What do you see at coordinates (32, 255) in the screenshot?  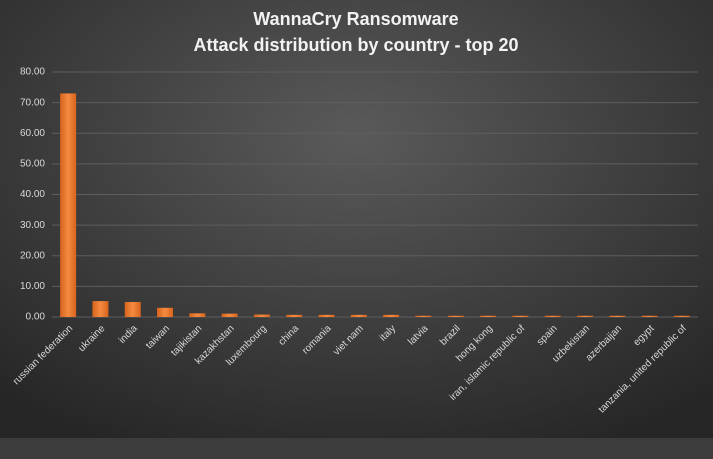 I see `y-tick-label: 20.00` at bounding box center [32, 255].